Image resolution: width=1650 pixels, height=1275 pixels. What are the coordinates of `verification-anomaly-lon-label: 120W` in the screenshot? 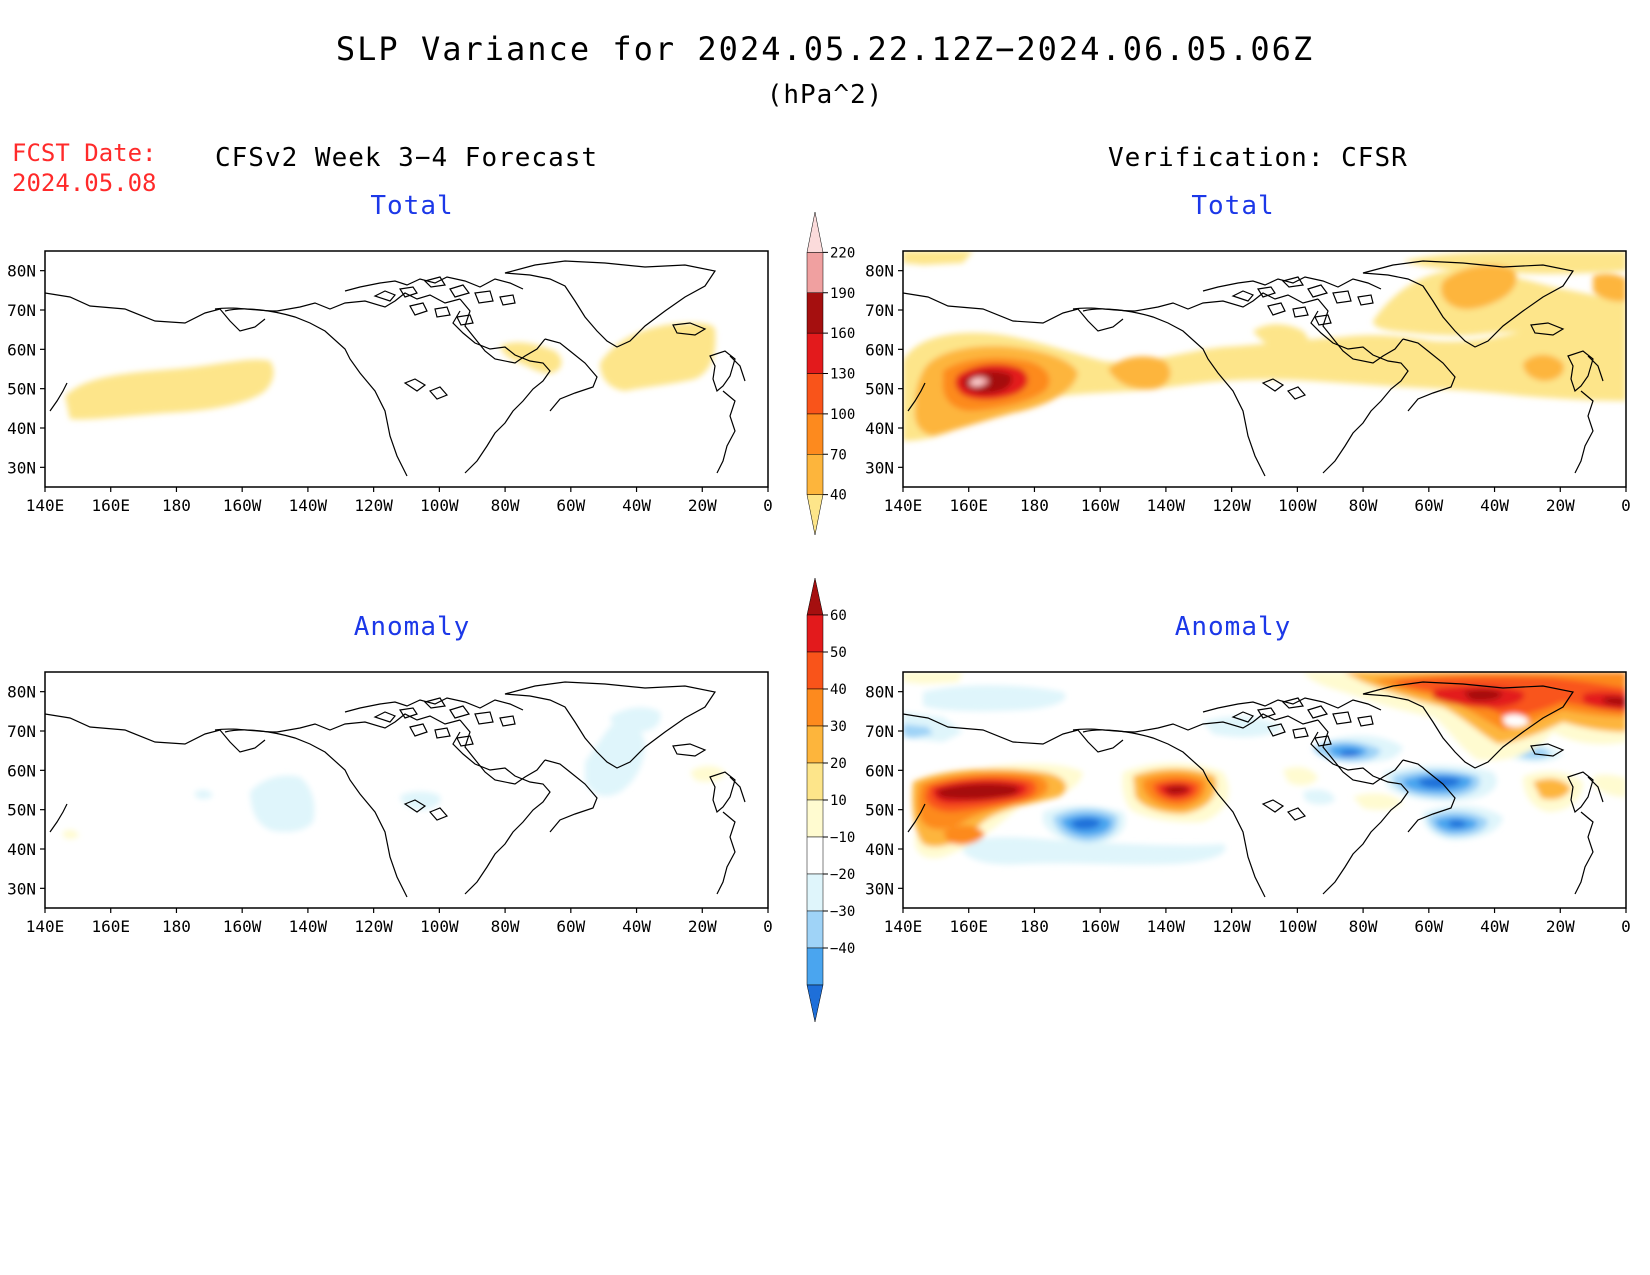 It's located at (1231, 926).